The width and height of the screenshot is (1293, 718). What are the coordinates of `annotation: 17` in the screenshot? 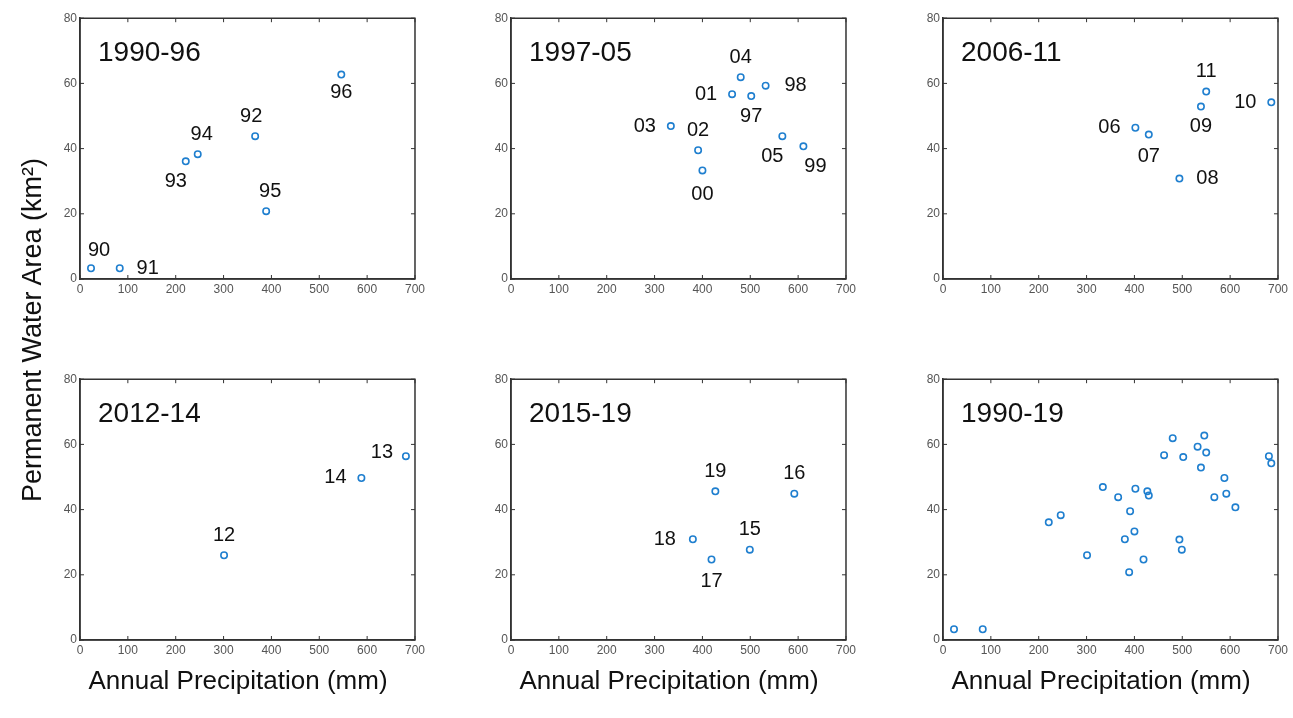 It's located at (711, 579).